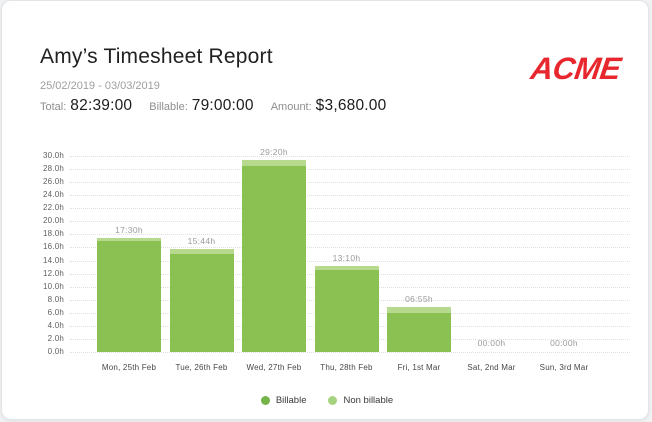 The image size is (652, 422). I want to click on y-axis-tick-label: 4.0h, so click(55, 325).